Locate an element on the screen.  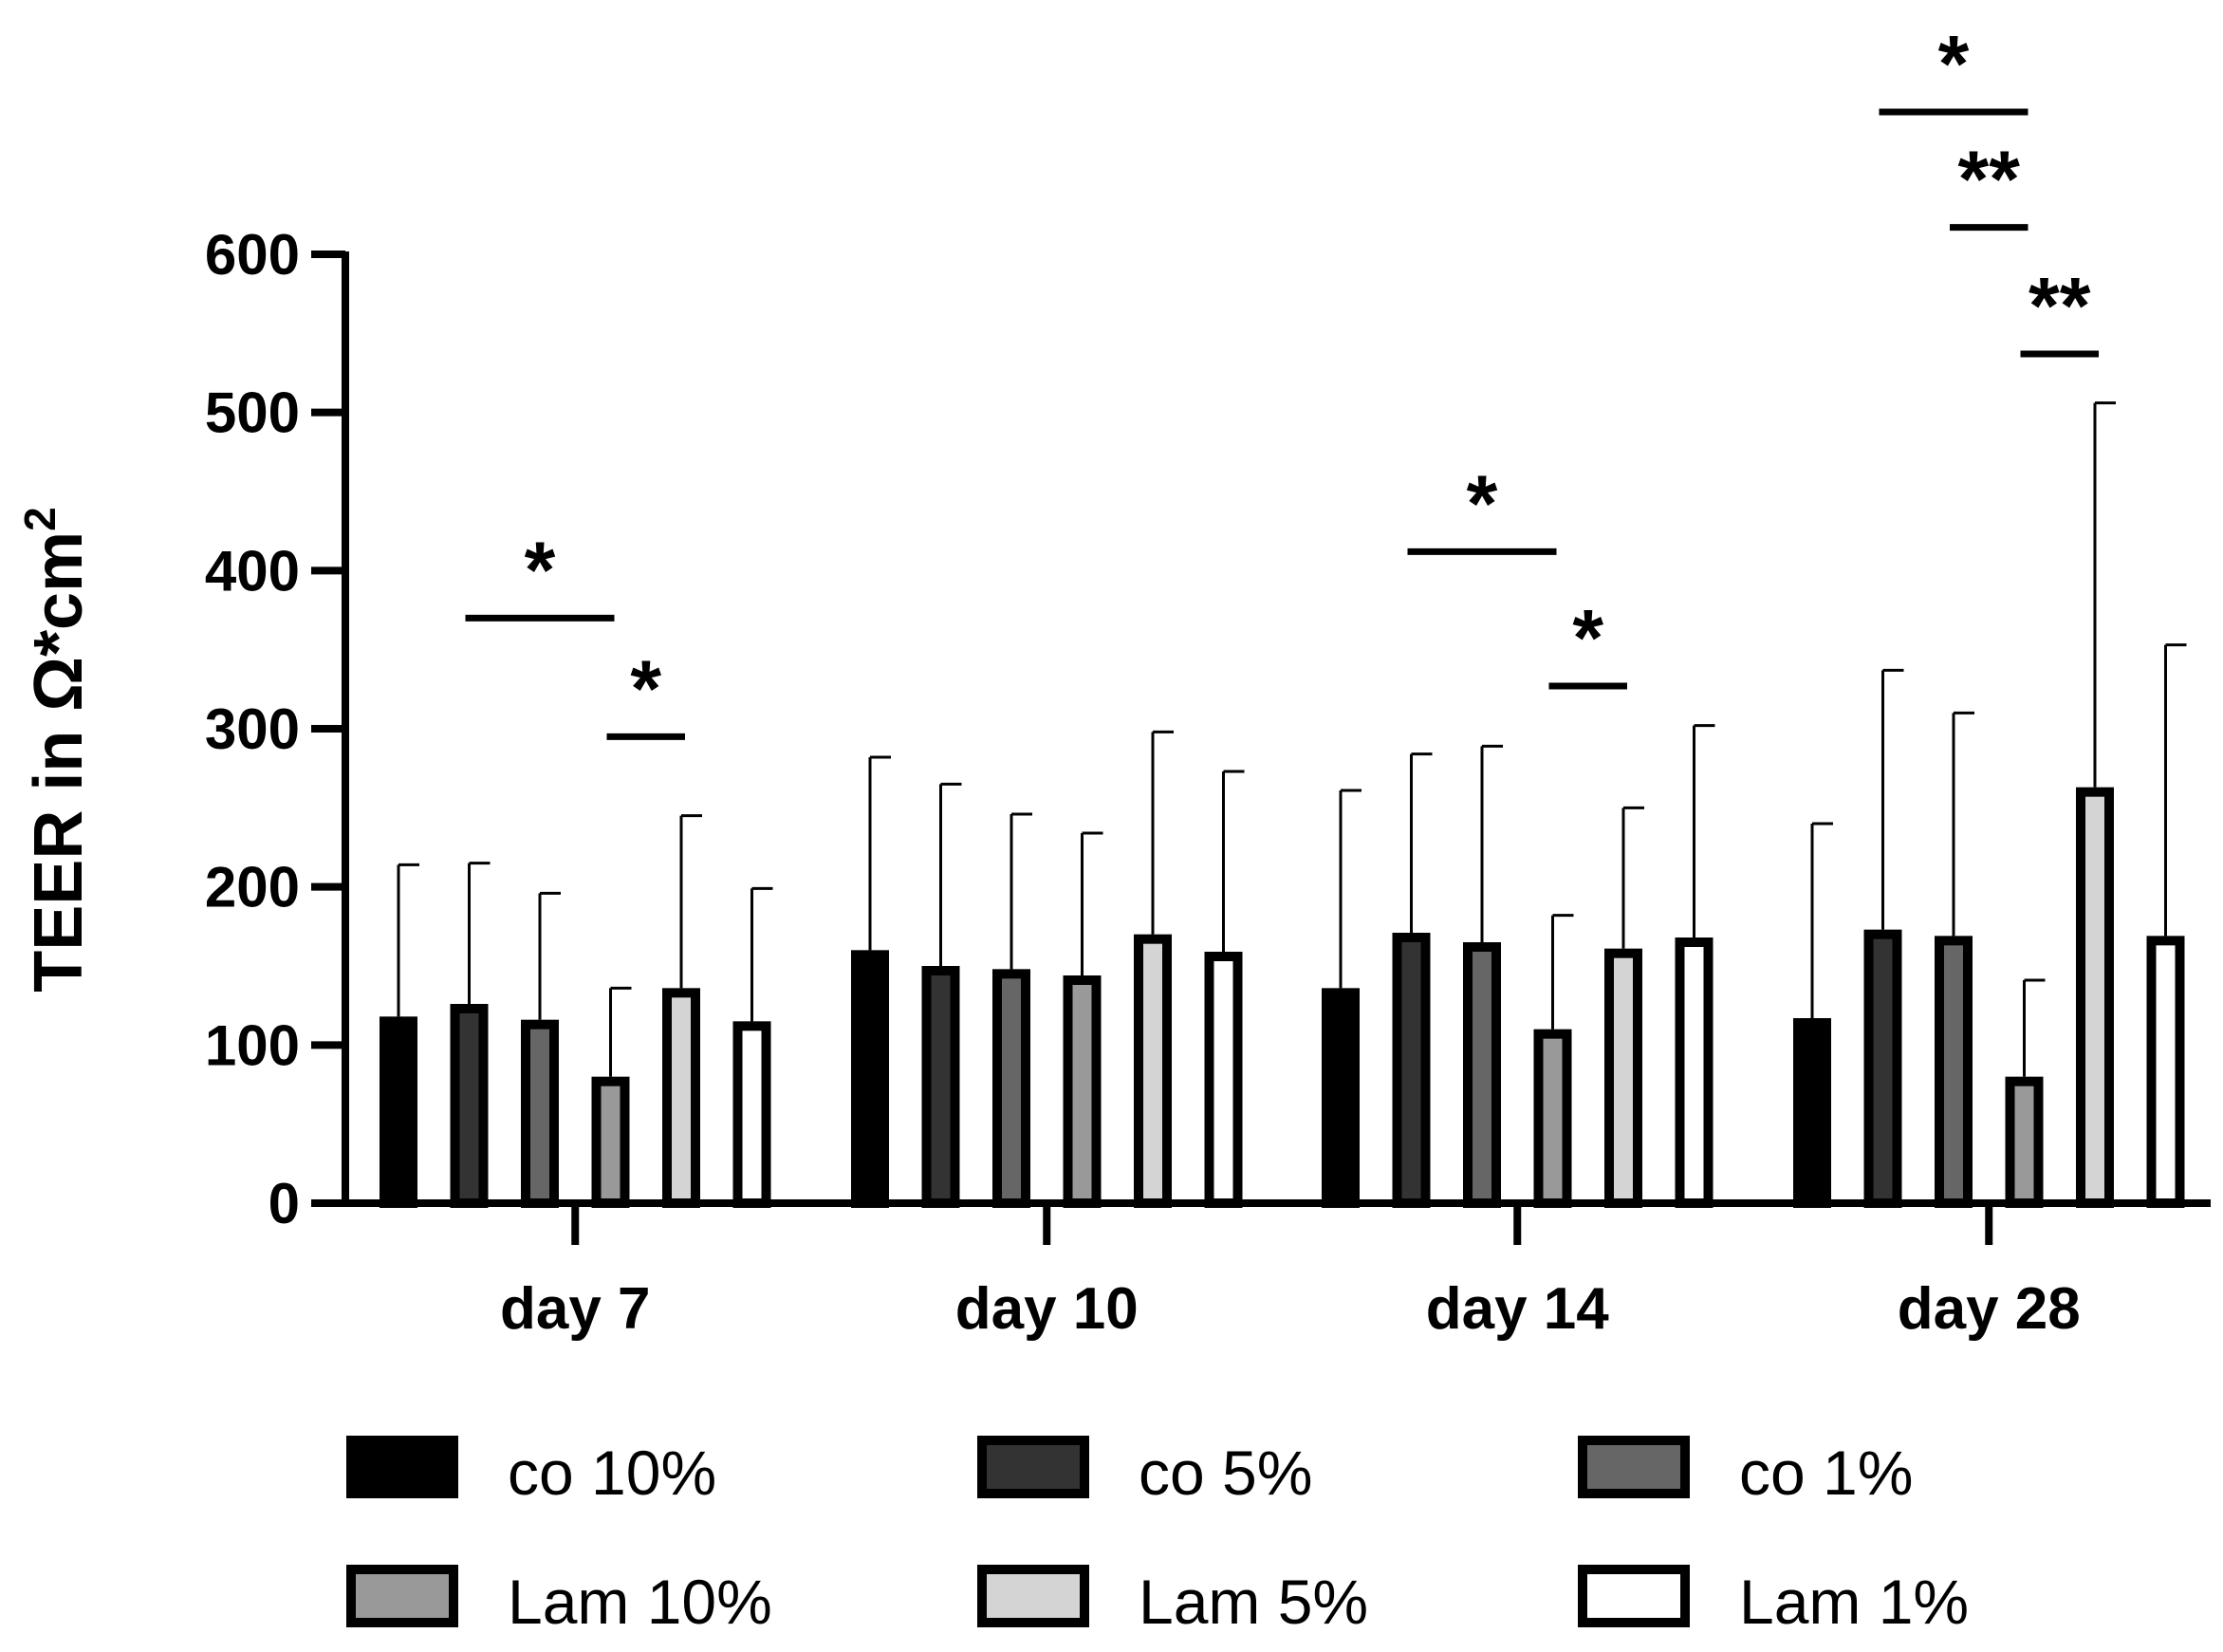
bar-lam-10--day-14 is located at coordinates (1552, 1118).